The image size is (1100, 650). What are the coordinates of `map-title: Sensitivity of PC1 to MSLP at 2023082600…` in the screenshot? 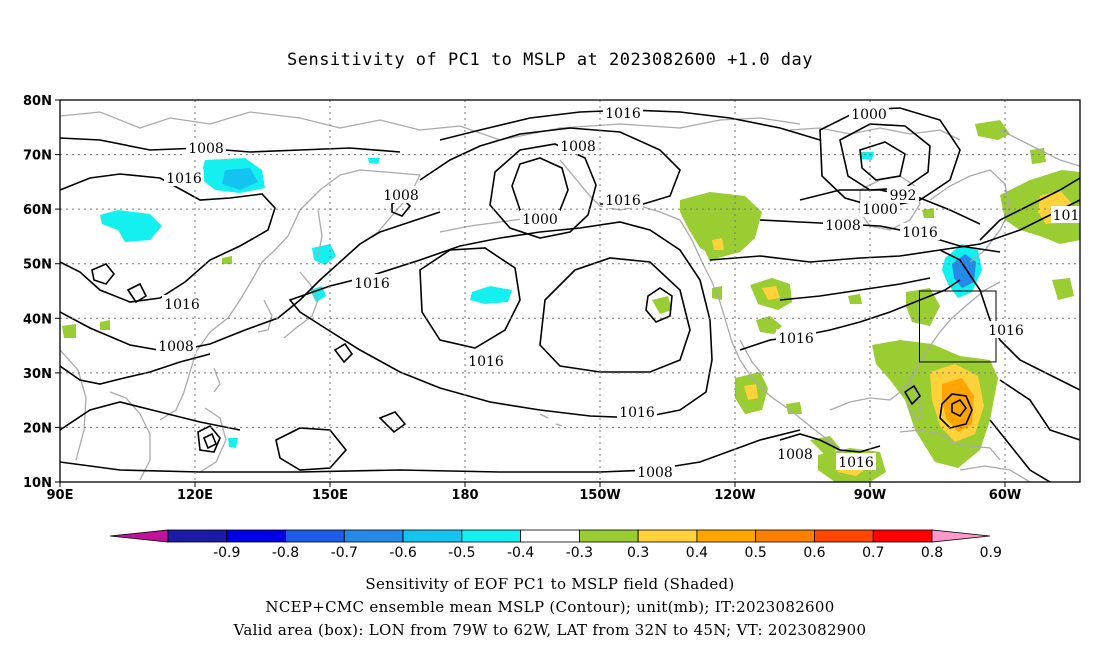 It's located at (549, 60).